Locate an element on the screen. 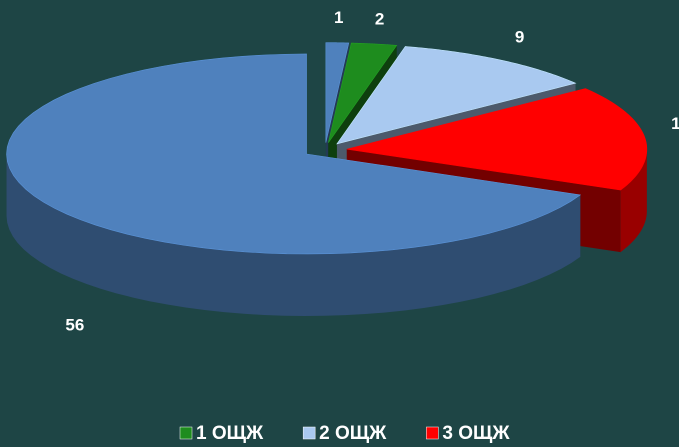 The width and height of the screenshot is (679, 447). data-label: 14 is located at coordinates (675, 123).